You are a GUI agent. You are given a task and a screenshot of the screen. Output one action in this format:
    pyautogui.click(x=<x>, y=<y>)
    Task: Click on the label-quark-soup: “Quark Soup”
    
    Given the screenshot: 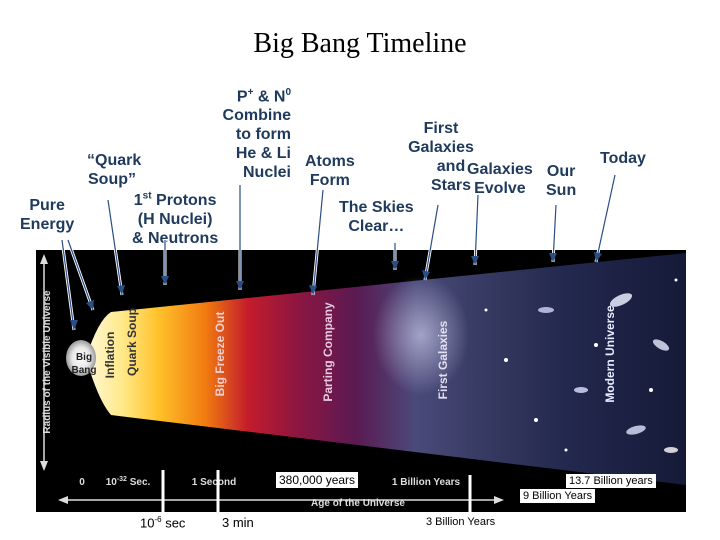 What is the action you would take?
    pyautogui.click(x=114, y=170)
    